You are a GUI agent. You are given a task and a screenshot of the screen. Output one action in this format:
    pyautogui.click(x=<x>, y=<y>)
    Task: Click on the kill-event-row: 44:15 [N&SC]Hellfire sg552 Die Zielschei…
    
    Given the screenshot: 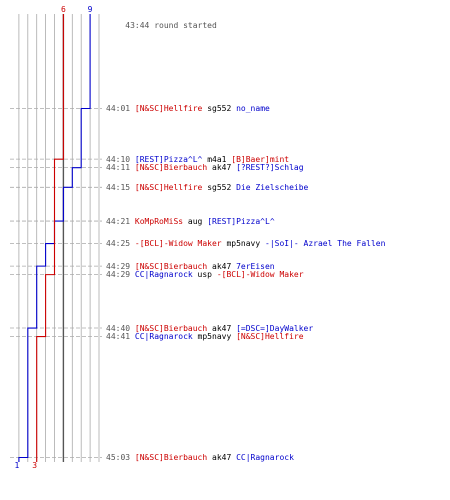 What is the action you would take?
    pyautogui.click(x=207, y=187)
    